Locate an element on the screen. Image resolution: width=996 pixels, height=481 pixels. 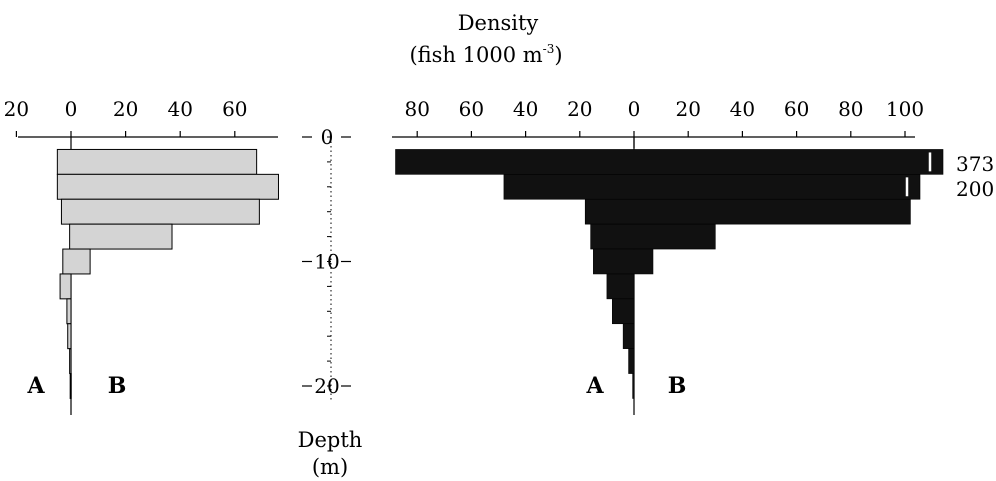
right-label-a: A is located at coordinates (594, 386).